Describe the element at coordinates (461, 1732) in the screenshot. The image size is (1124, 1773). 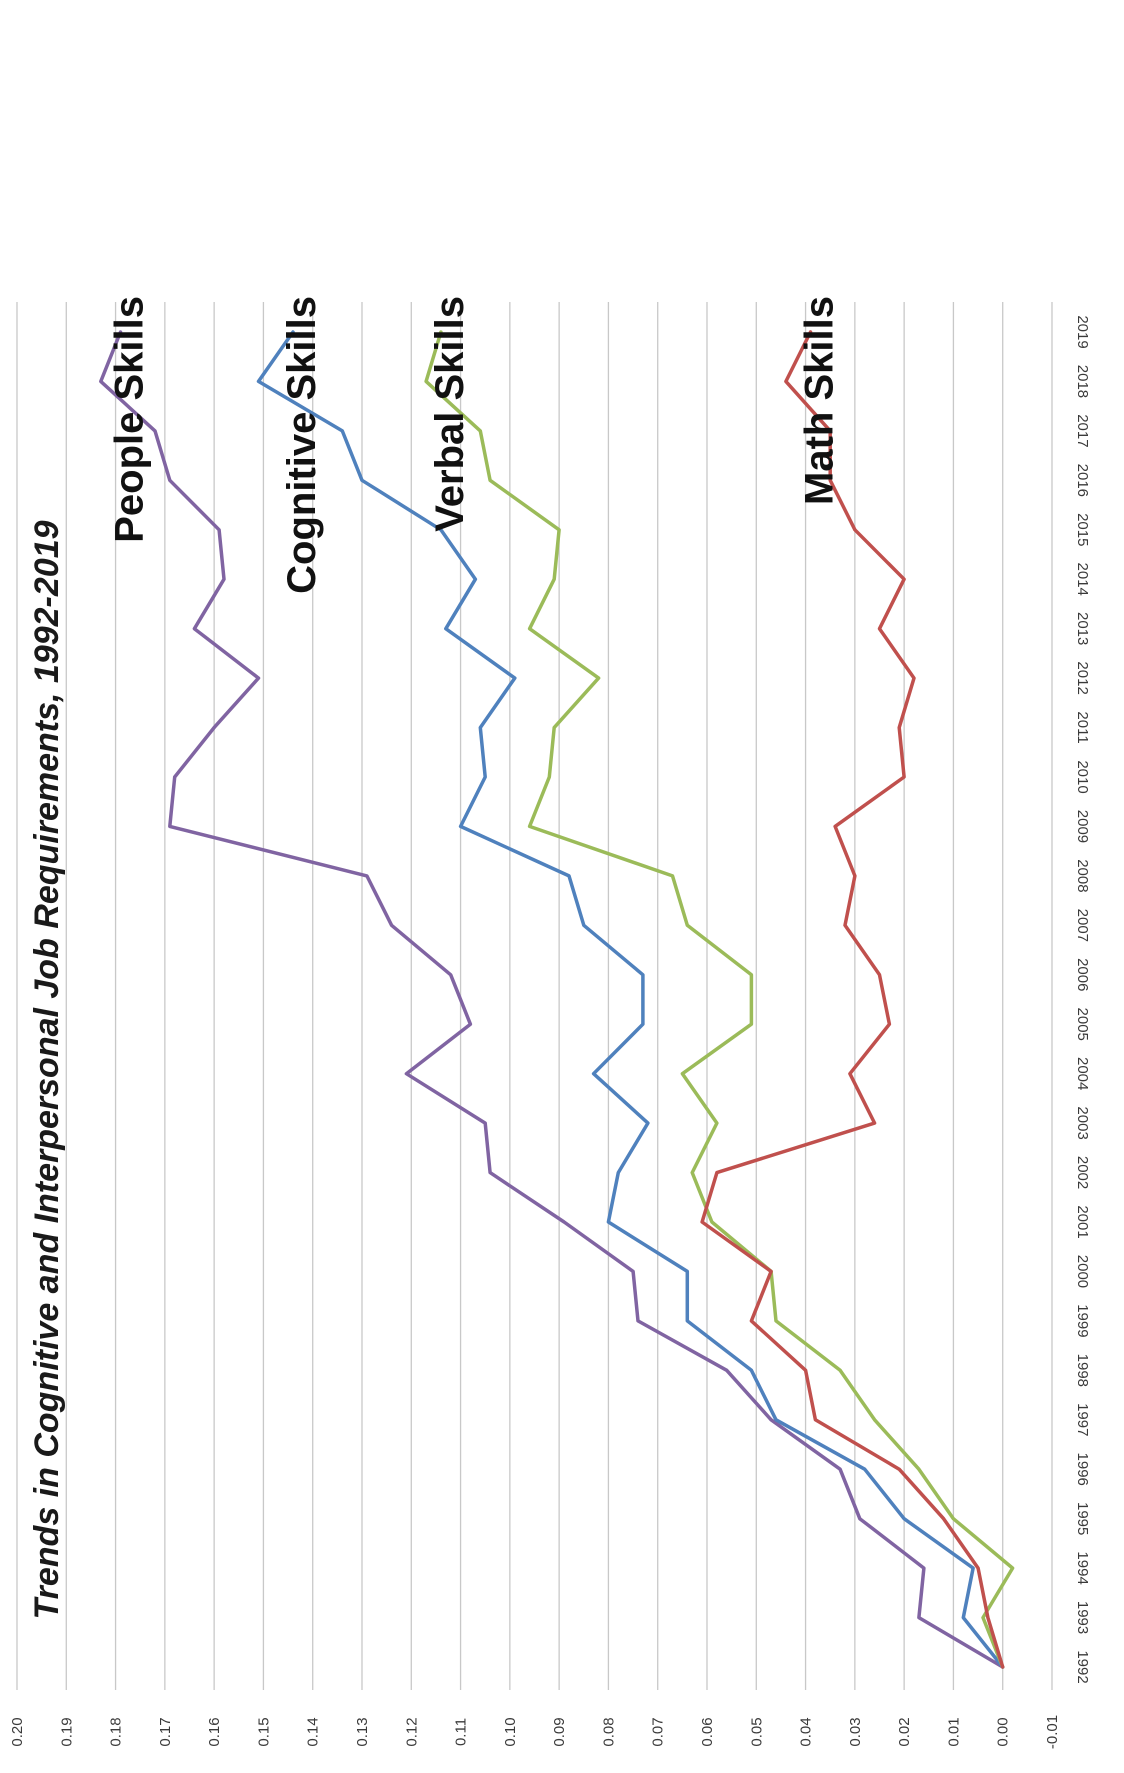
I see `y-tick-label: 0.11` at that location.